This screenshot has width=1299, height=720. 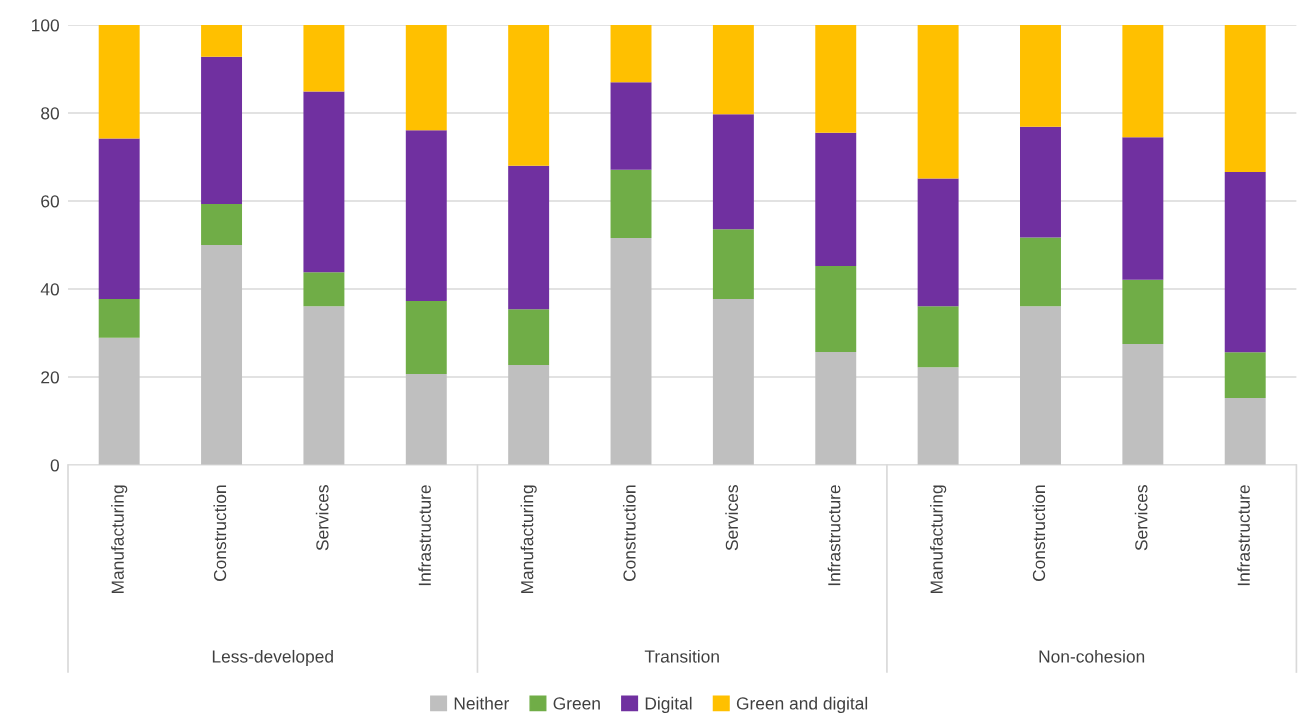 What do you see at coordinates (668, 705) in the screenshot?
I see `legend-label: Digital` at bounding box center [668, 705].